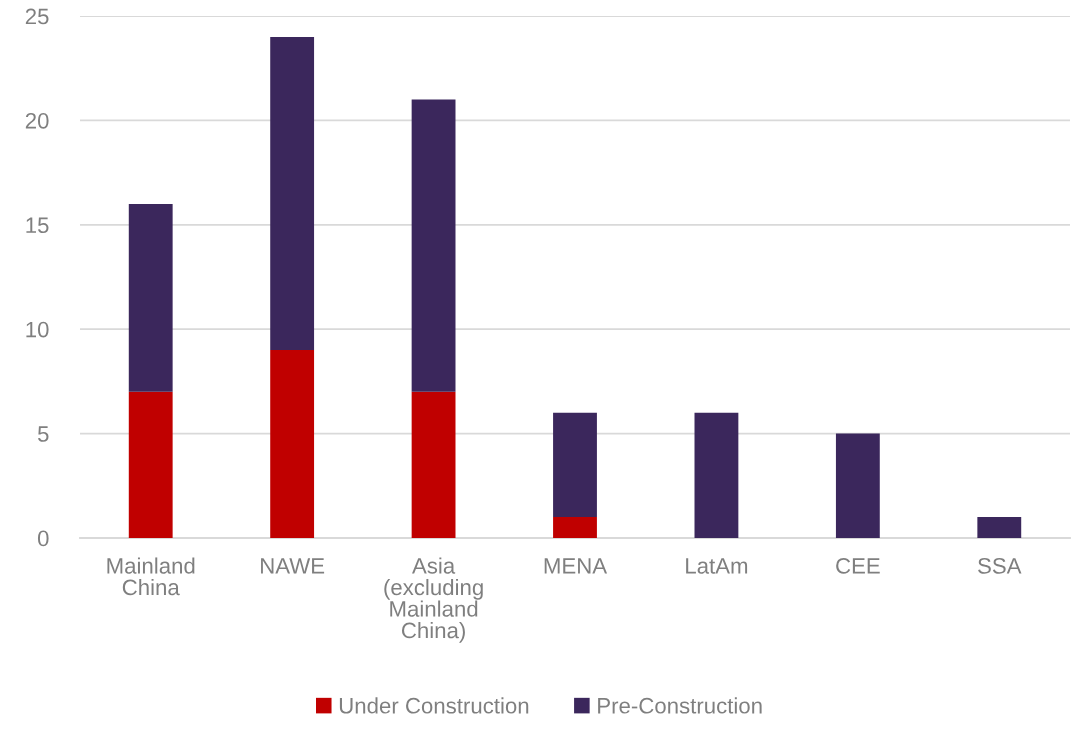  Describe the element at coordinates (576, 566) in the screenshot. I see `x-tick-label: MENA` at that location.